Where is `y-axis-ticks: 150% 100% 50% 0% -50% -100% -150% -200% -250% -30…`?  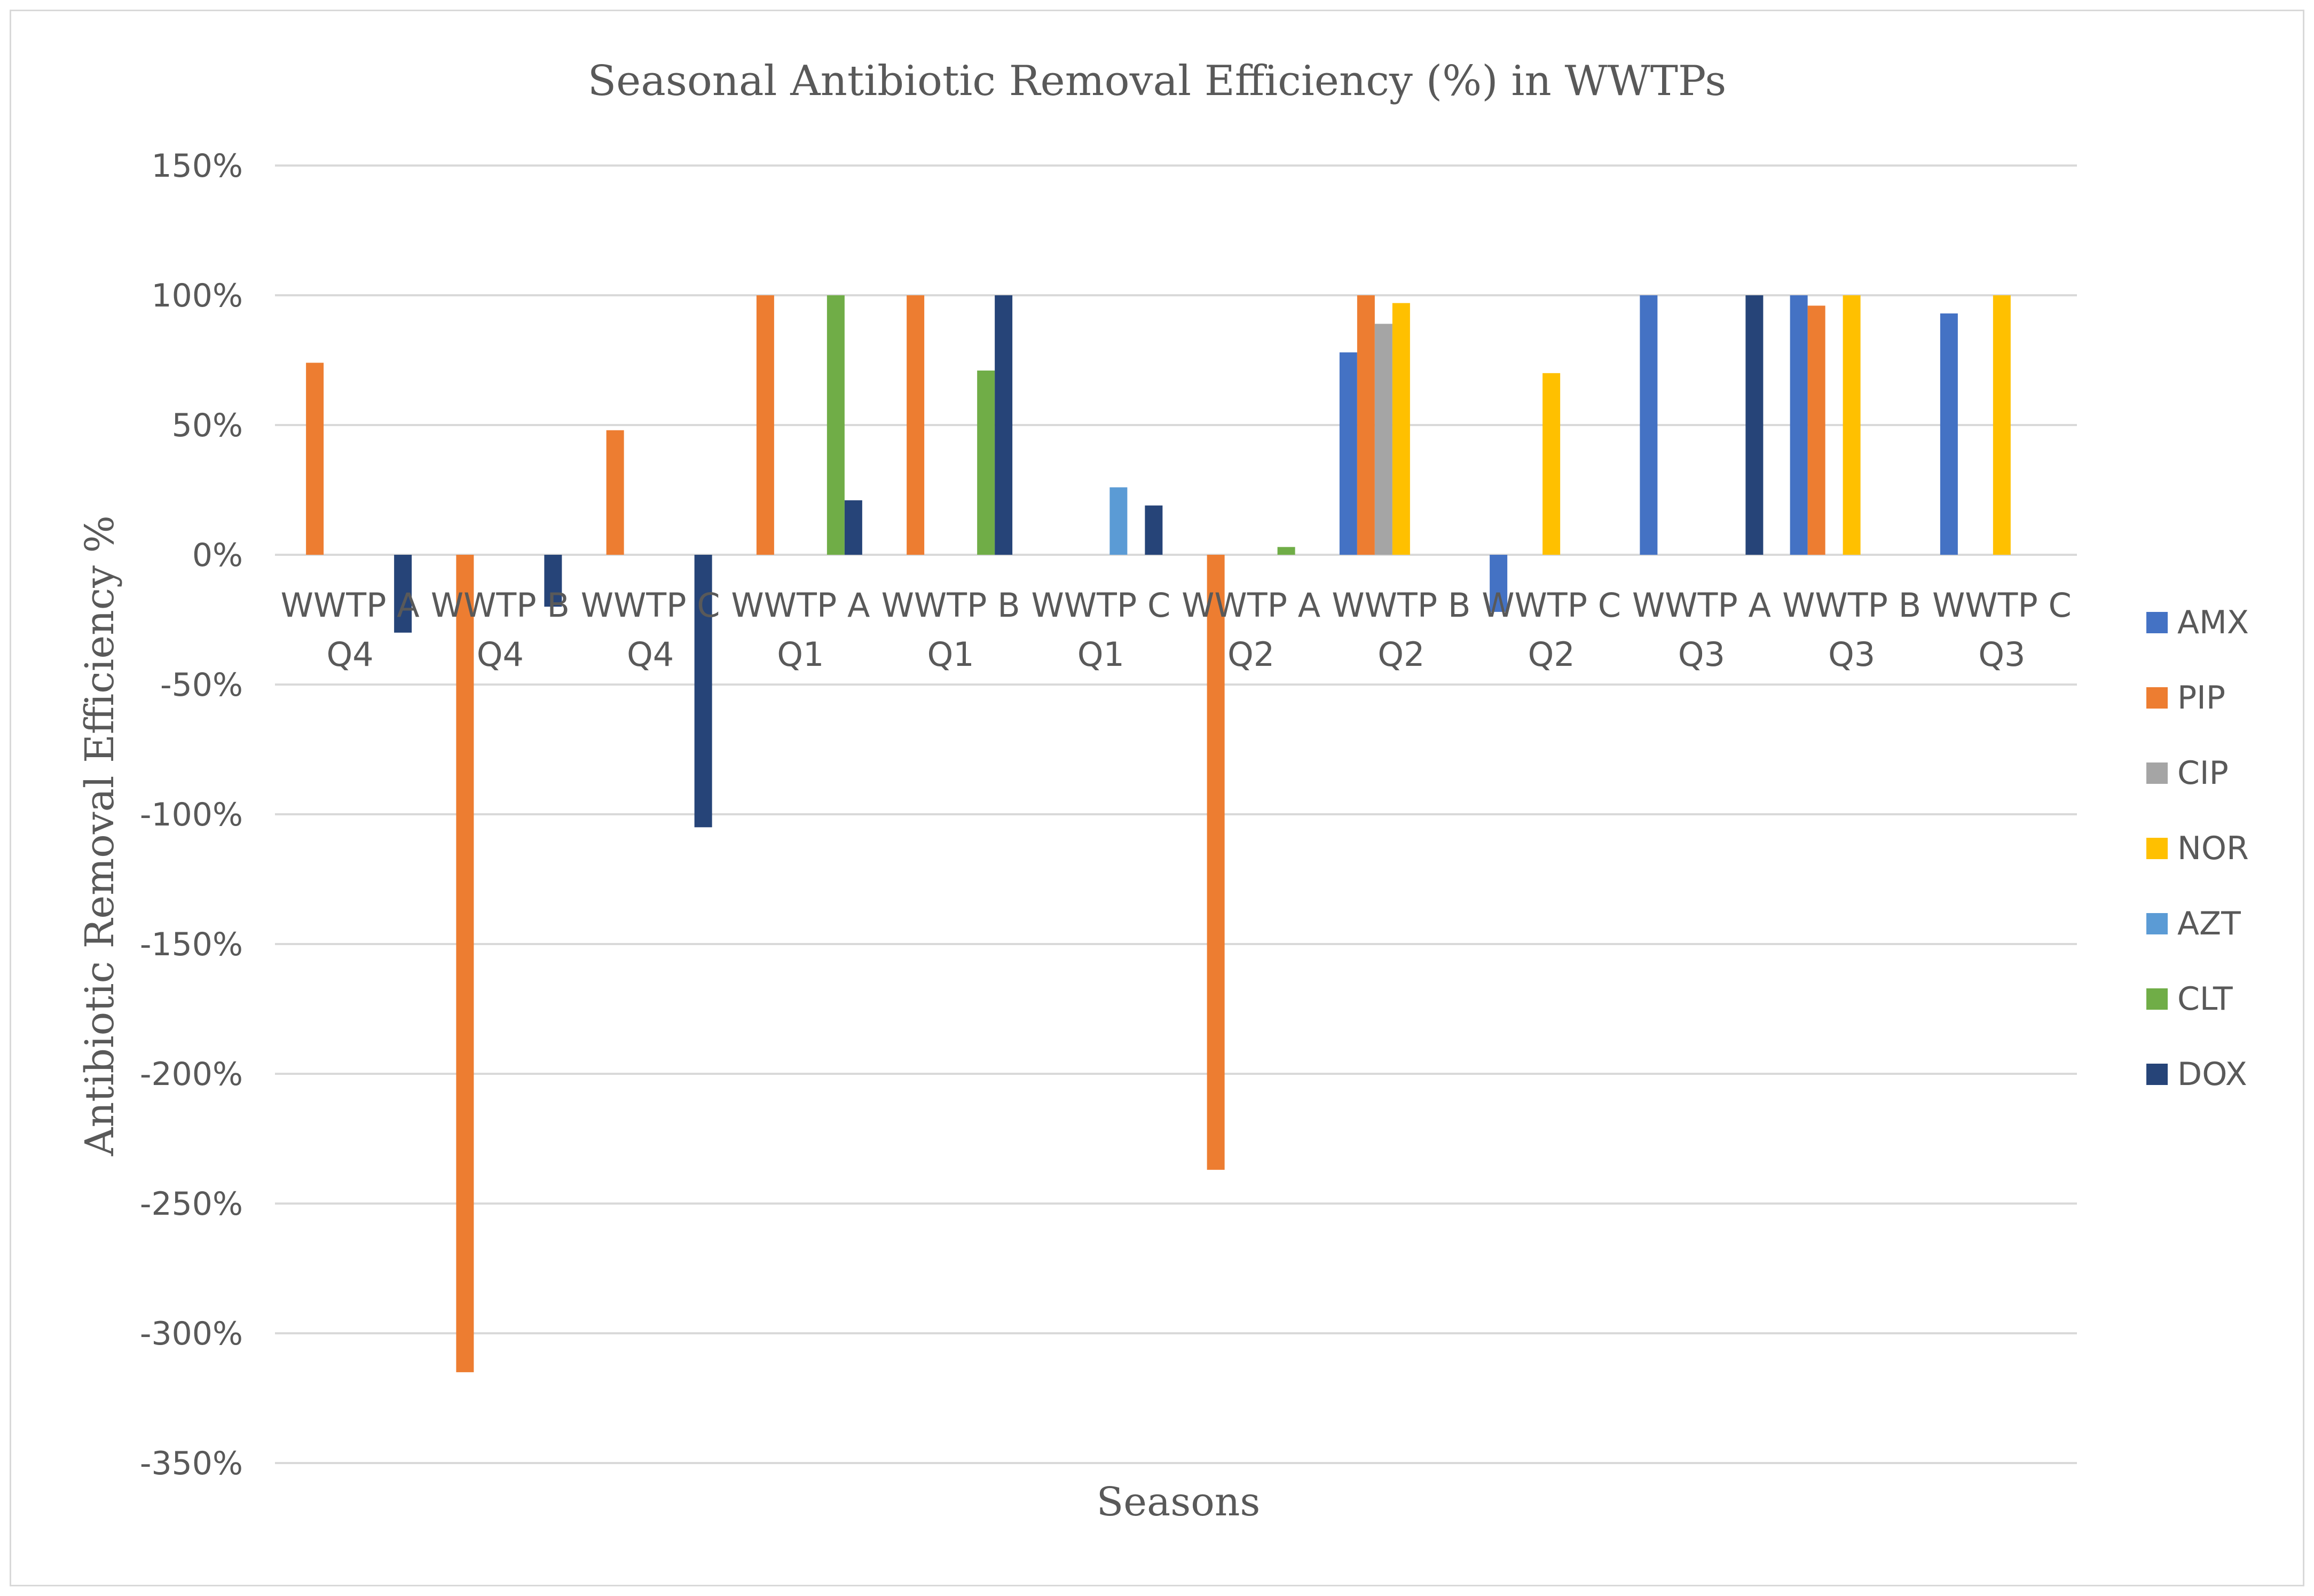
y-axis-ticks: 150% 100% 50% 0% -50% -100% -150% -200% -250% -30… is located at coordinates (191, 814).